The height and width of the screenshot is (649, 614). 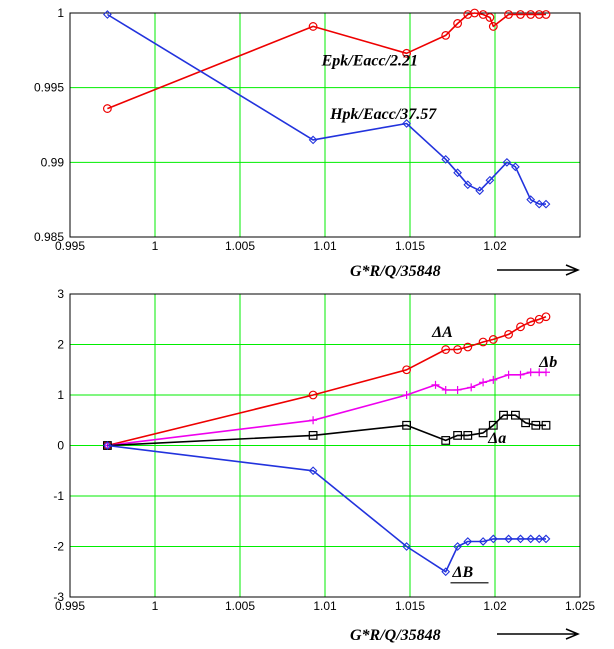 I want to click on series-label: ΔA, so click(x=442, y=332).